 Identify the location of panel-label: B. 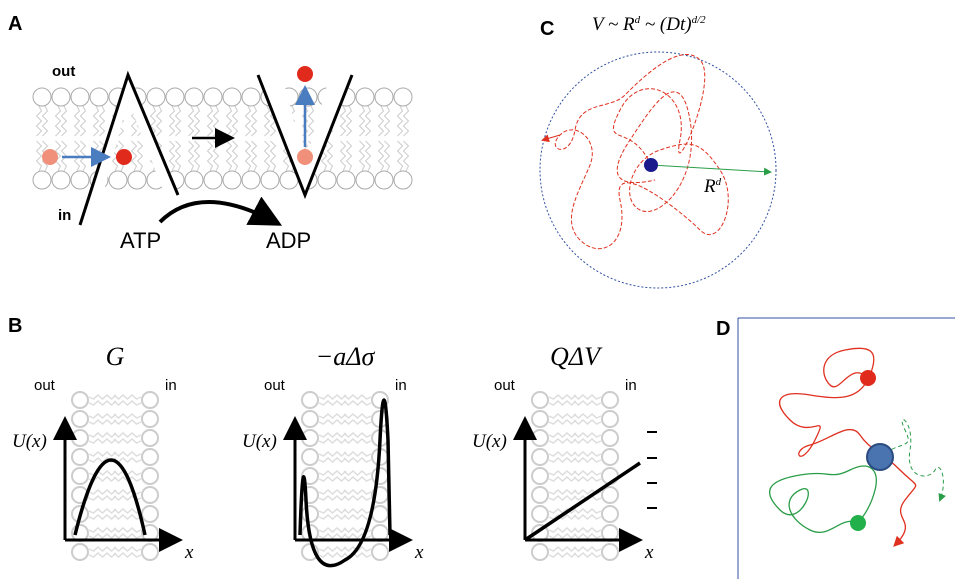
(15, 326).